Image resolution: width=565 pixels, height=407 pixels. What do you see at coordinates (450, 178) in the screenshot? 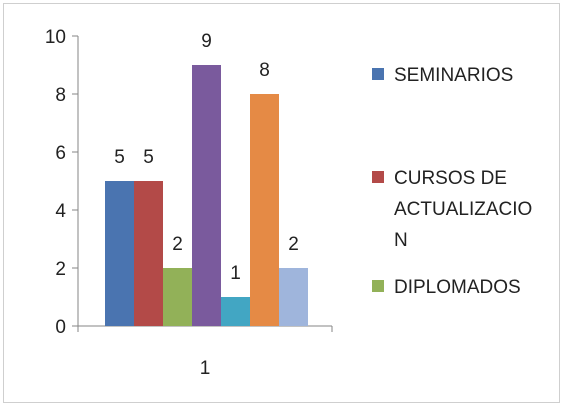
I see `legend-label: CURSOS DE` at bounding box center [450, 178].